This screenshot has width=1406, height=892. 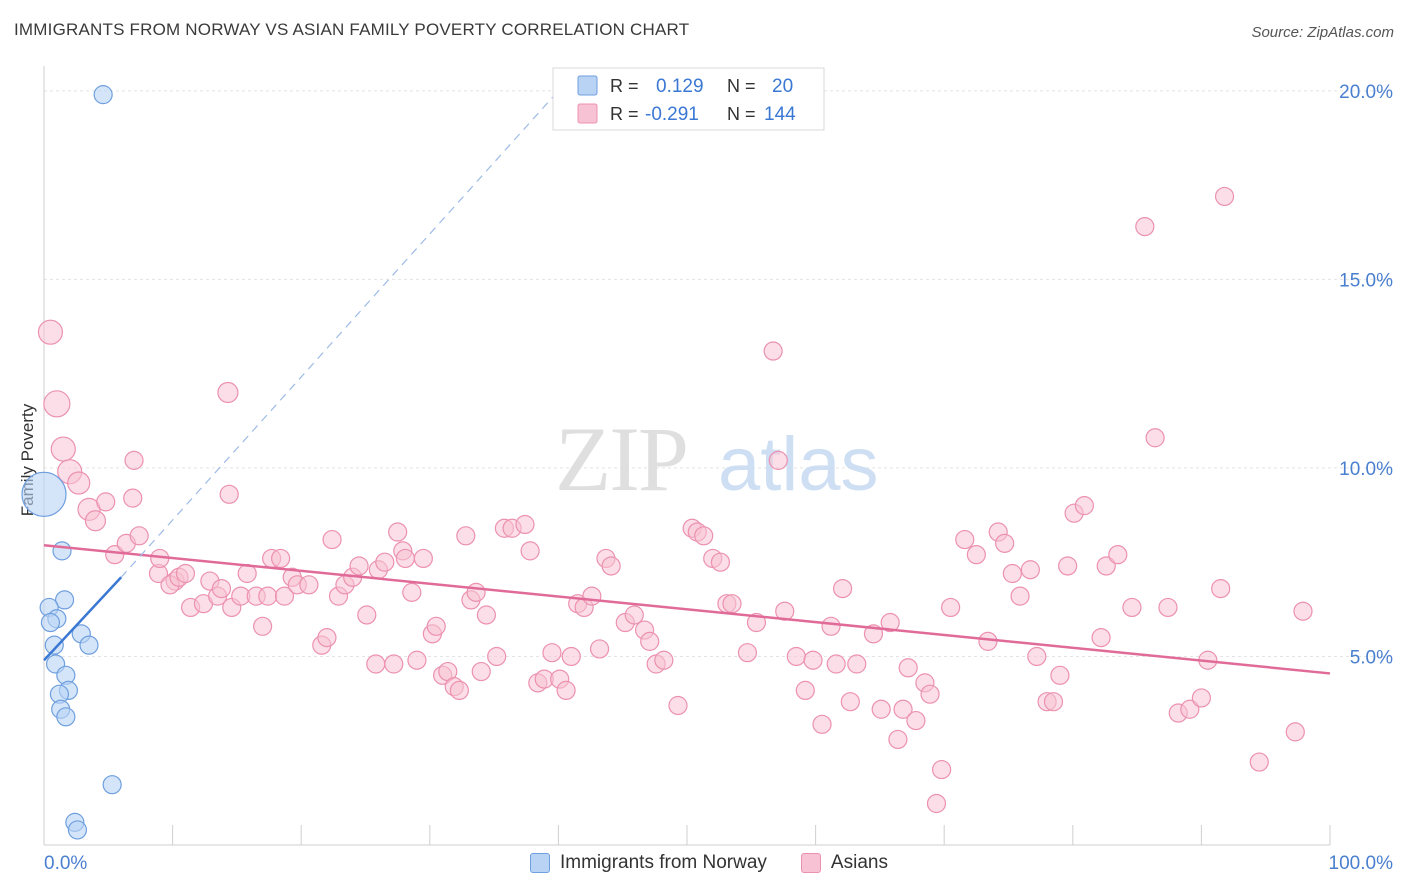 I want to click on stats-n-value-2: 144, so click(x=780, y=114).